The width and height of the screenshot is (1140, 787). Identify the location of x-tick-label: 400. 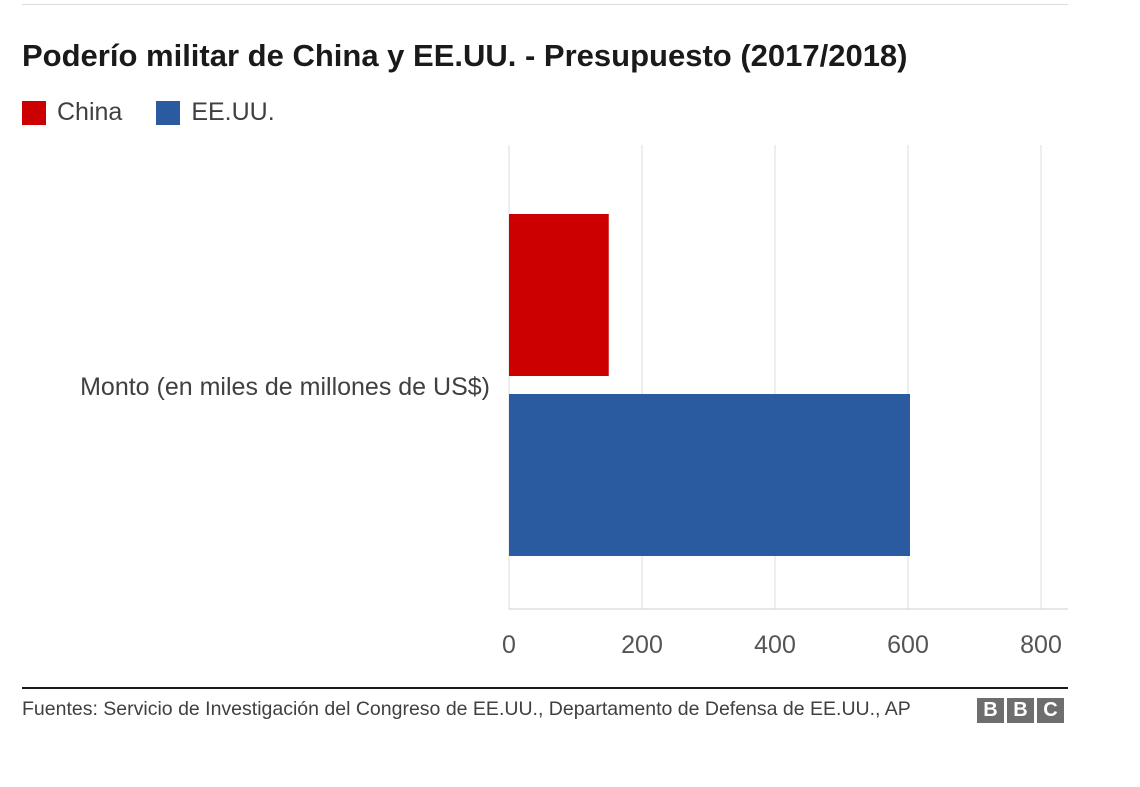
(775, 645).